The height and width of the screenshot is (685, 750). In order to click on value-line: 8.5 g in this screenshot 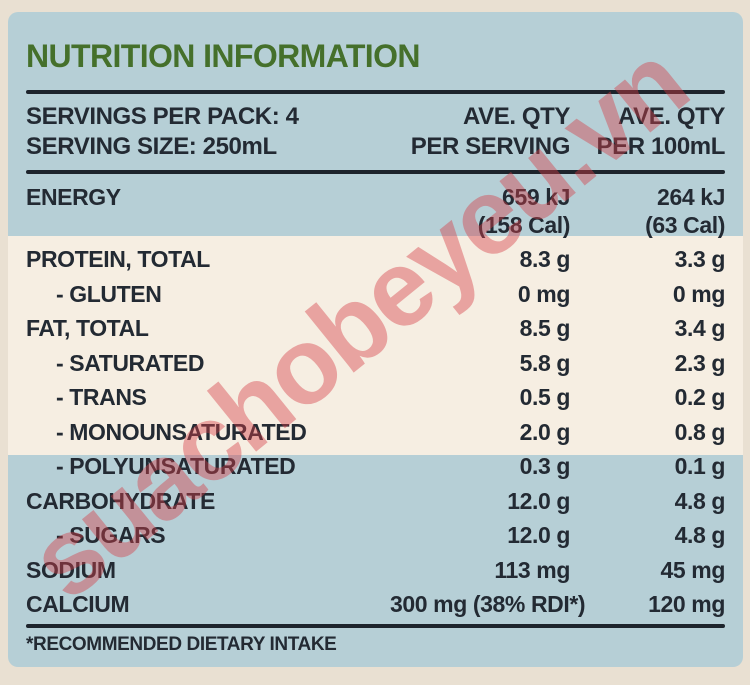, I will do `click(545, 328)`.